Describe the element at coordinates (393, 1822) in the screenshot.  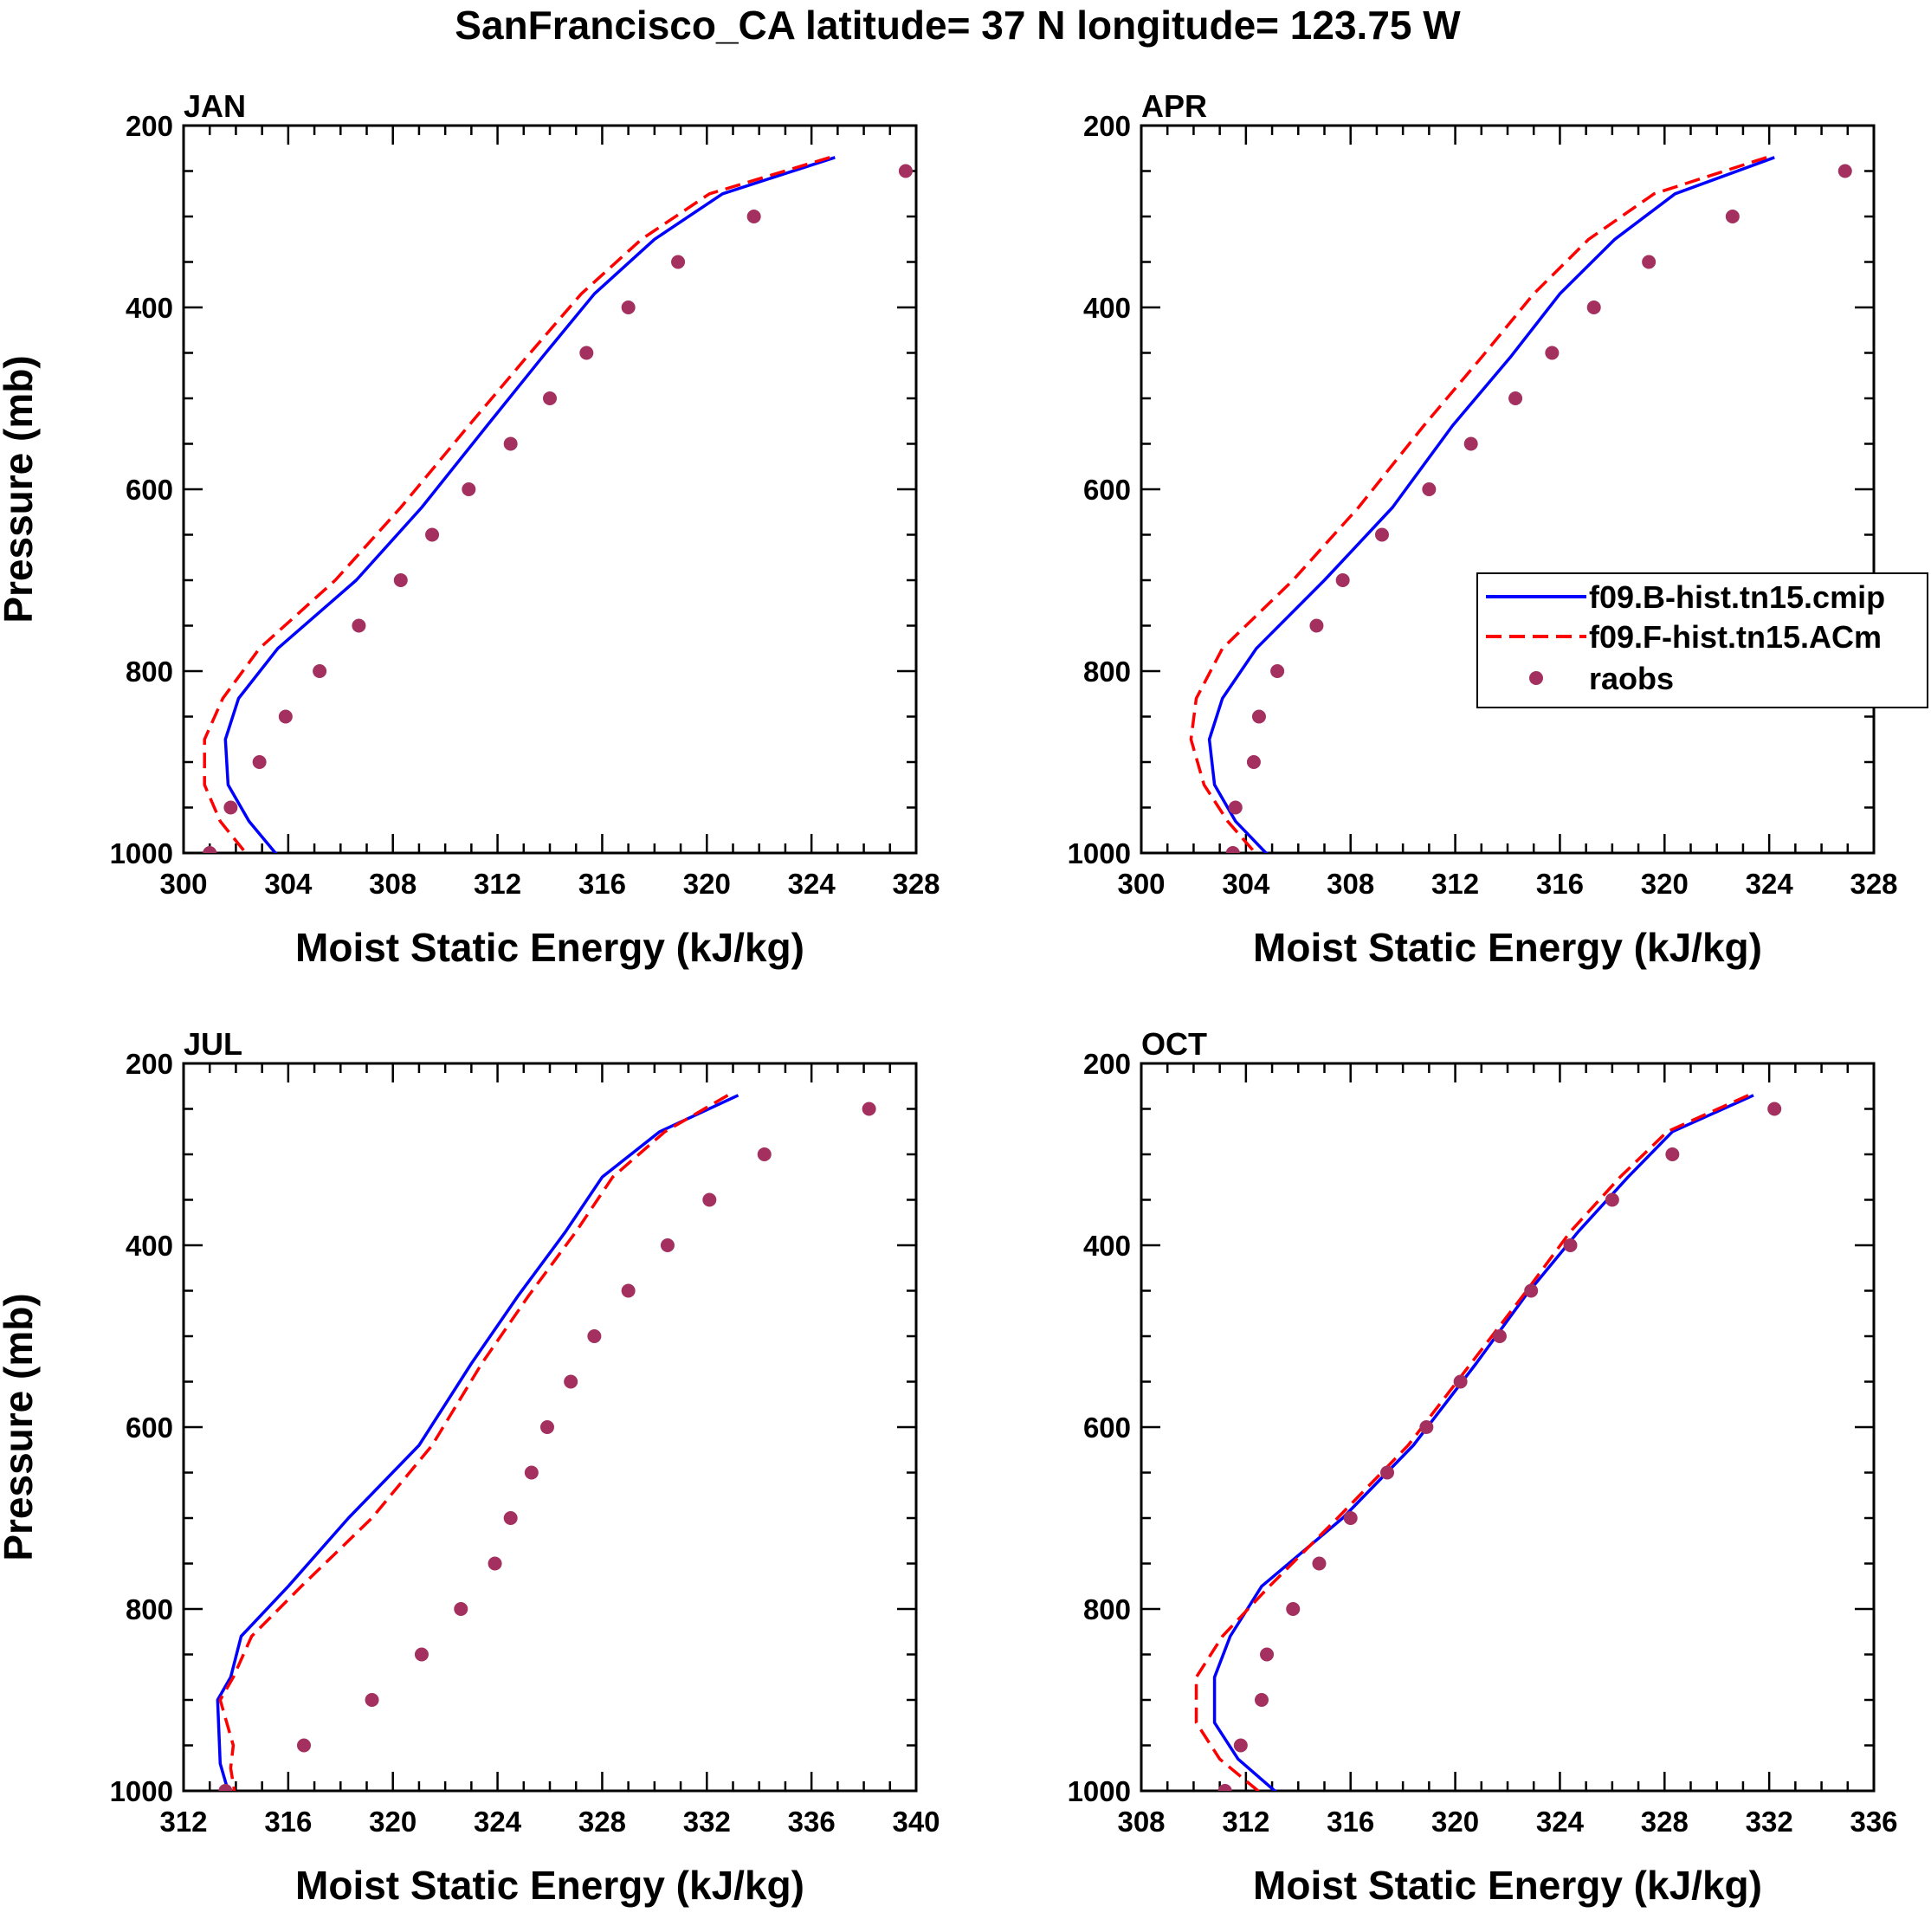
I see `x-tick-label: 320` at that location.